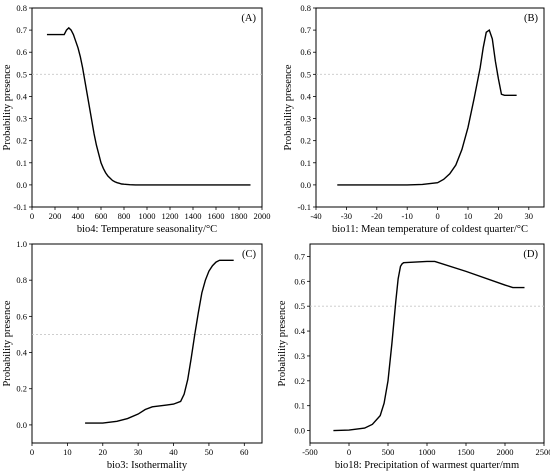 The image size is (550, 473). What do you see at coordinates (466, 452) in the screenshot?
I see `x-tick-label: 1500` at bounding box center [466, 452].